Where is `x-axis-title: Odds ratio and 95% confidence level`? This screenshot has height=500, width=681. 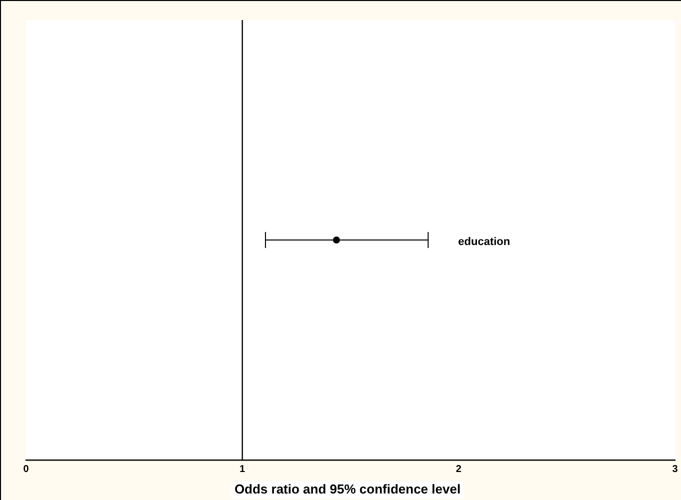
x-axis-title: Odds ratio and 95% confidence level is located at coordinates (347, 489).